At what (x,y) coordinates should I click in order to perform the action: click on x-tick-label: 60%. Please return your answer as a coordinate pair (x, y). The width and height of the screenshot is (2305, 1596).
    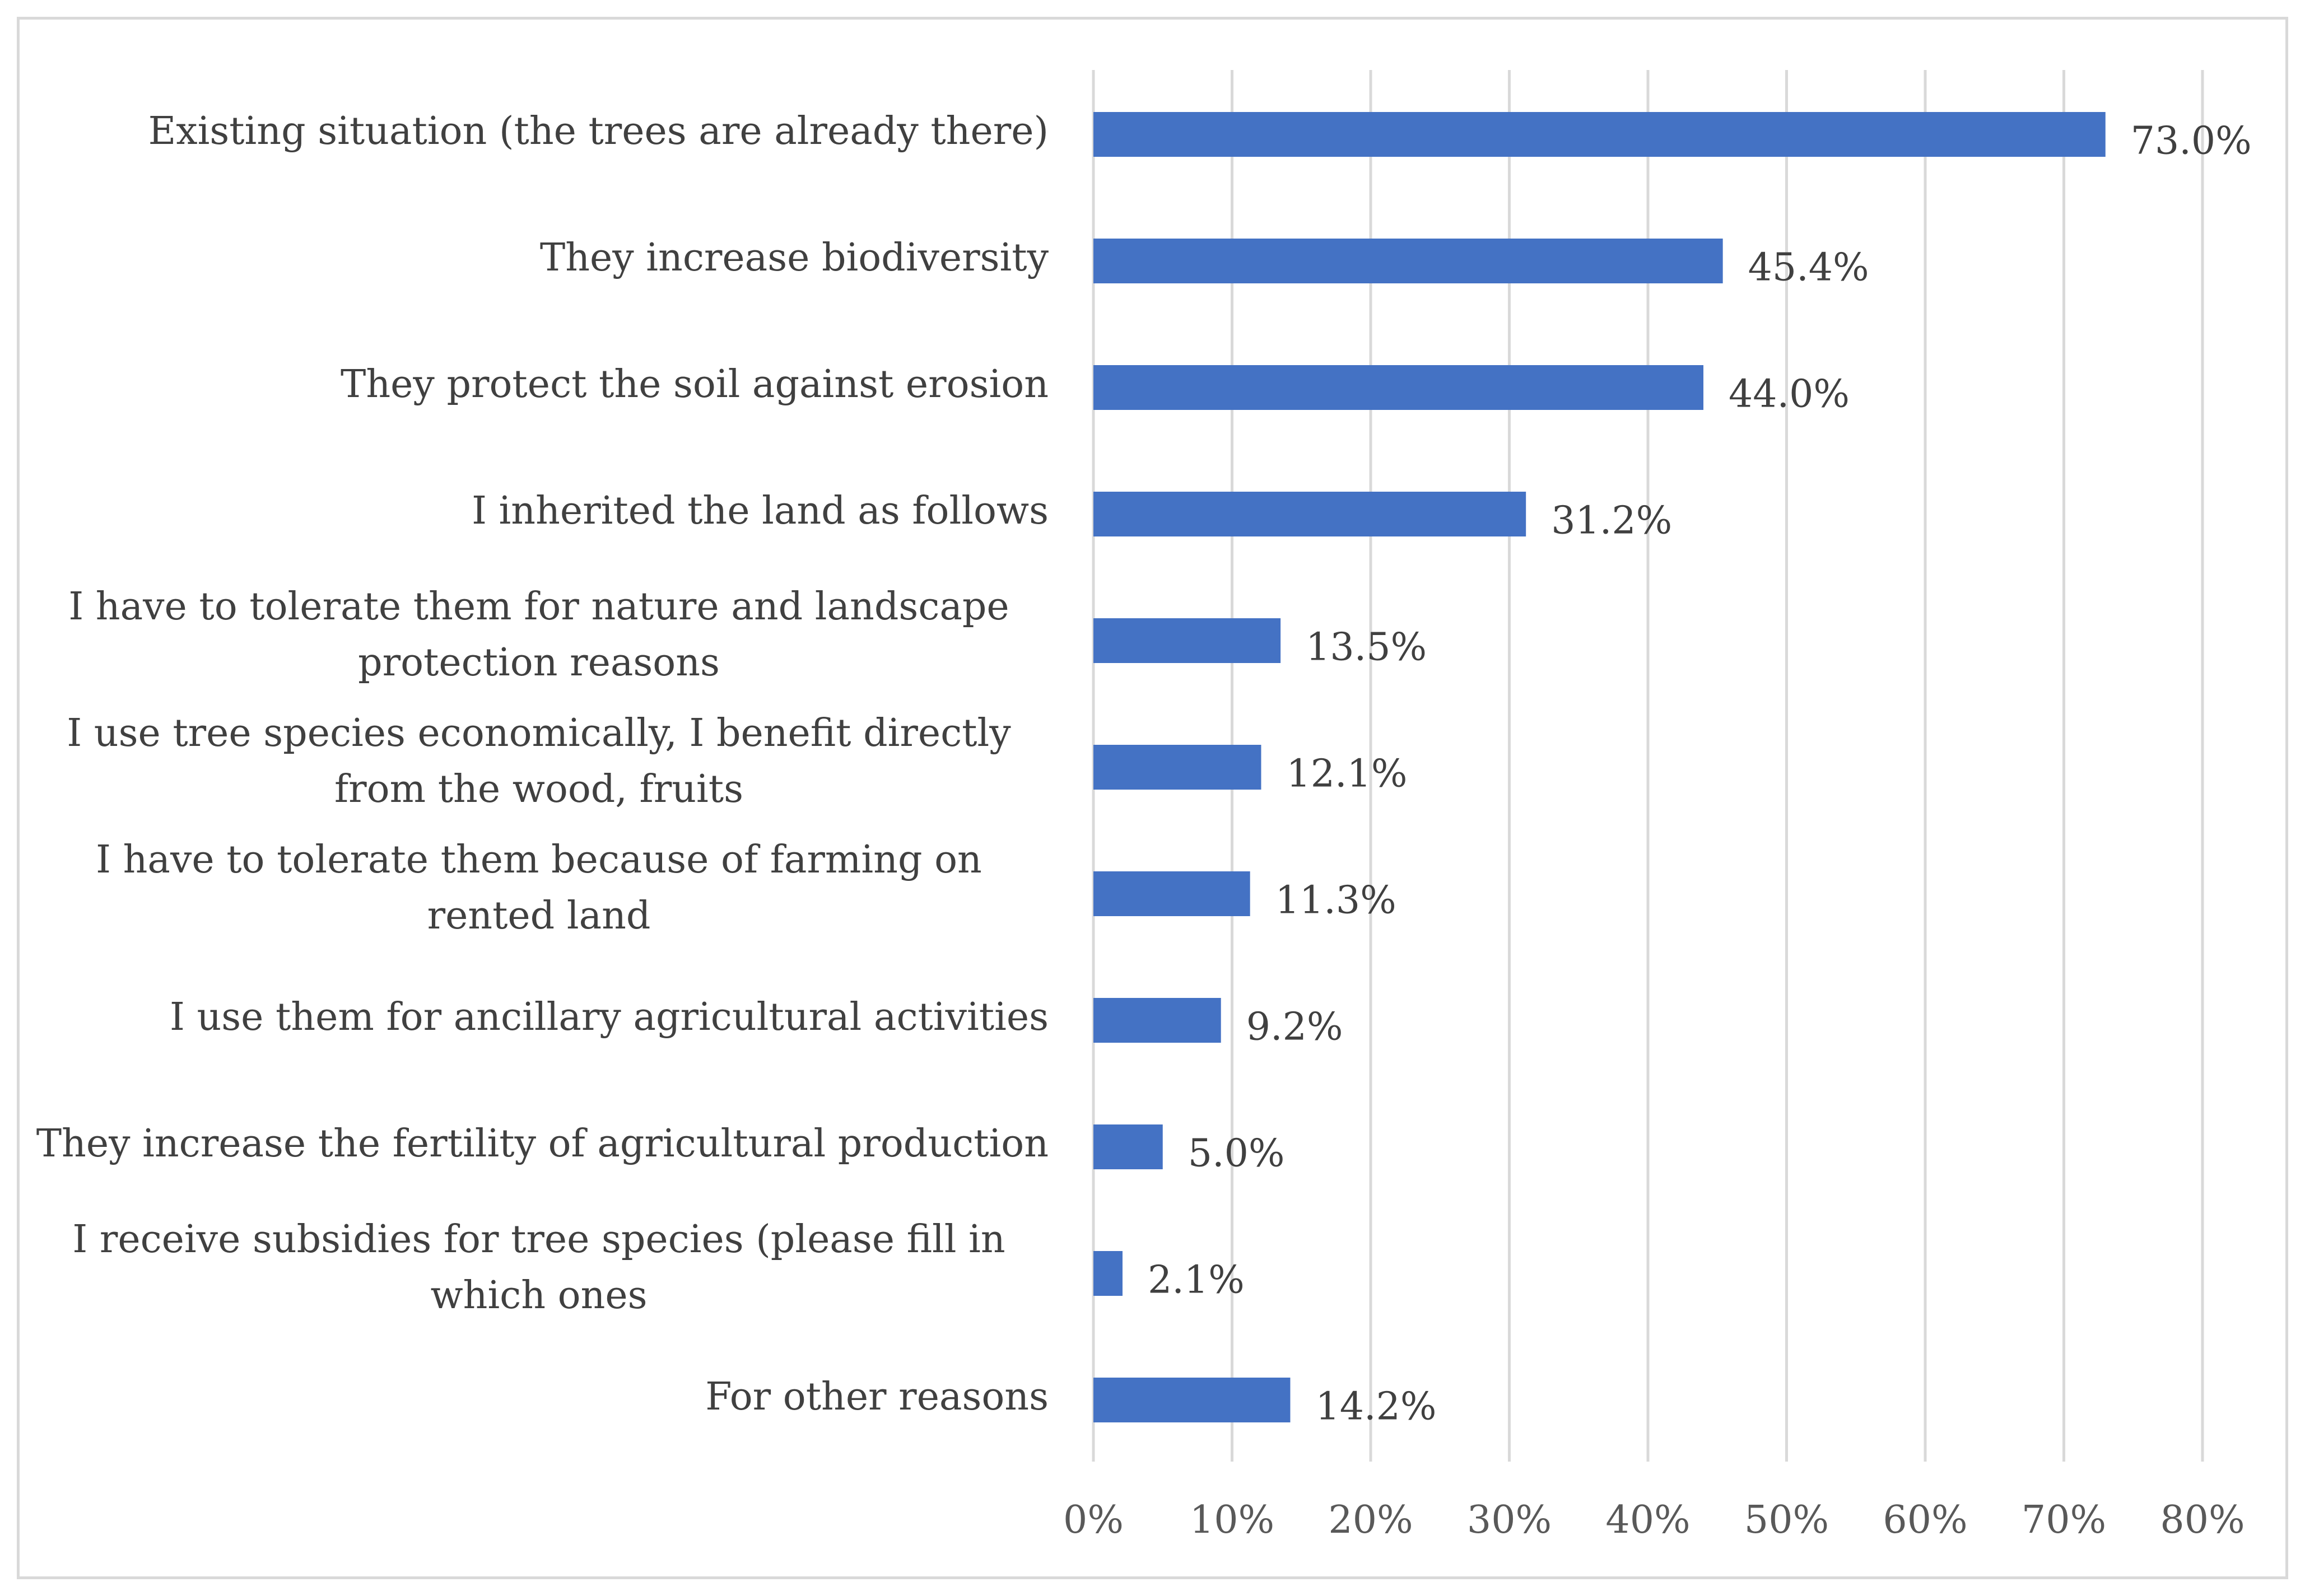
    Looking at the image, I should click on (1925, 1520).